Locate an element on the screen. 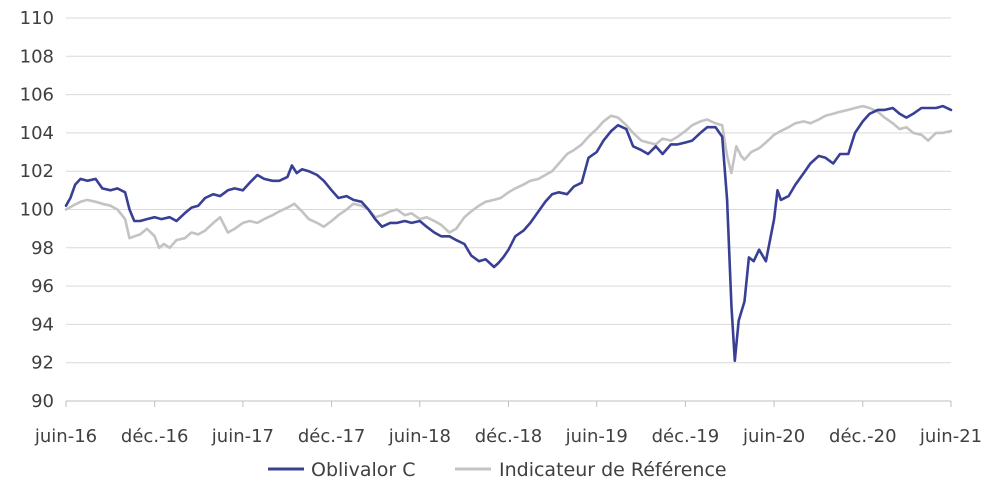 Image resolution: width=1002 pixels, height=501 pixels. y-tick-label: 94 is located at coordinates (42, 324).